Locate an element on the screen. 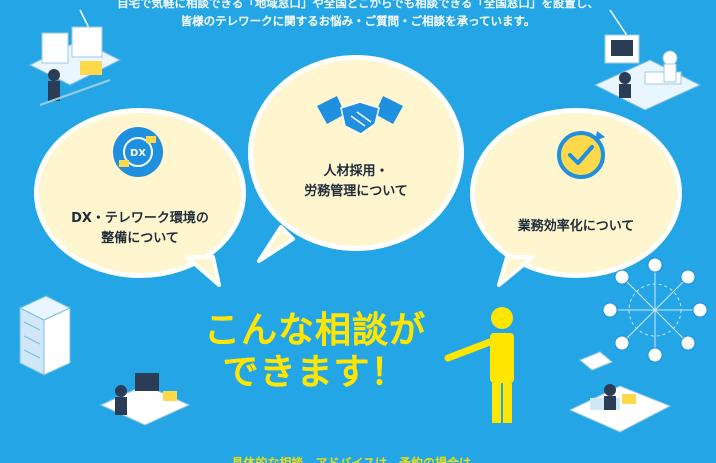 This screenshot has height=463, width=716. efficiency-bubble-line-1: 業務効率化について is located at coordinates (576, 226).